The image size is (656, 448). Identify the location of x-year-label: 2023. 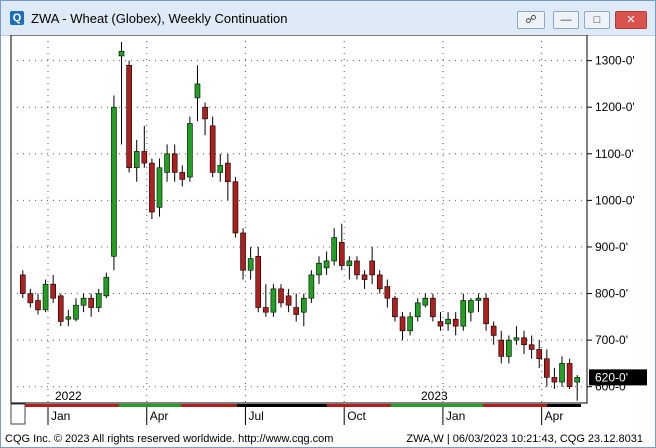
(434, 396).